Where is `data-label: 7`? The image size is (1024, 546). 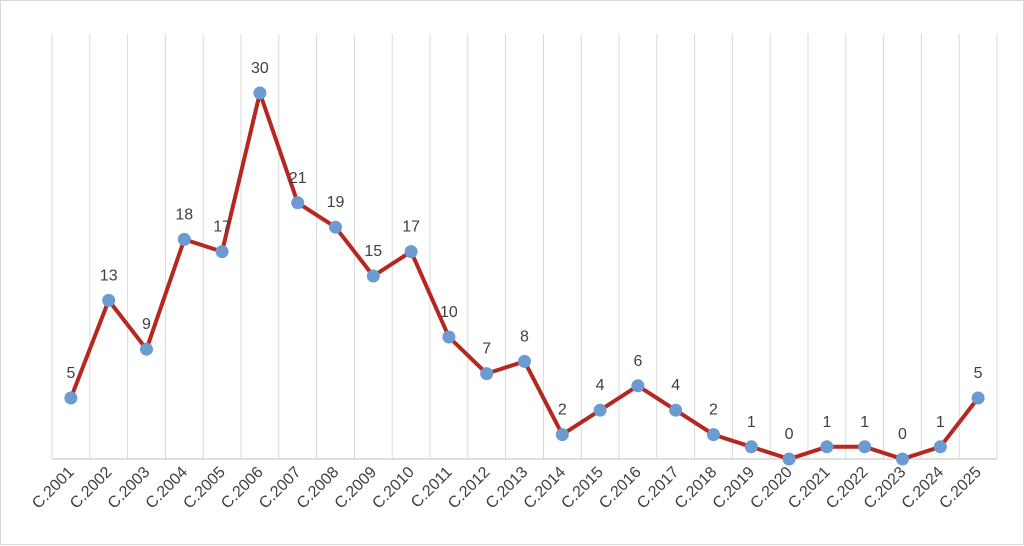 data-label: 7 is located at coordinates (486, 349).